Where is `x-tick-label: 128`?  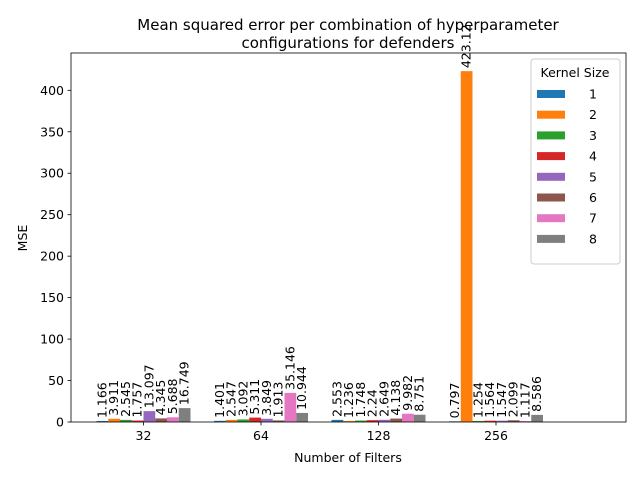 x-tick-label: 128 is located at coordinates (379, 435).